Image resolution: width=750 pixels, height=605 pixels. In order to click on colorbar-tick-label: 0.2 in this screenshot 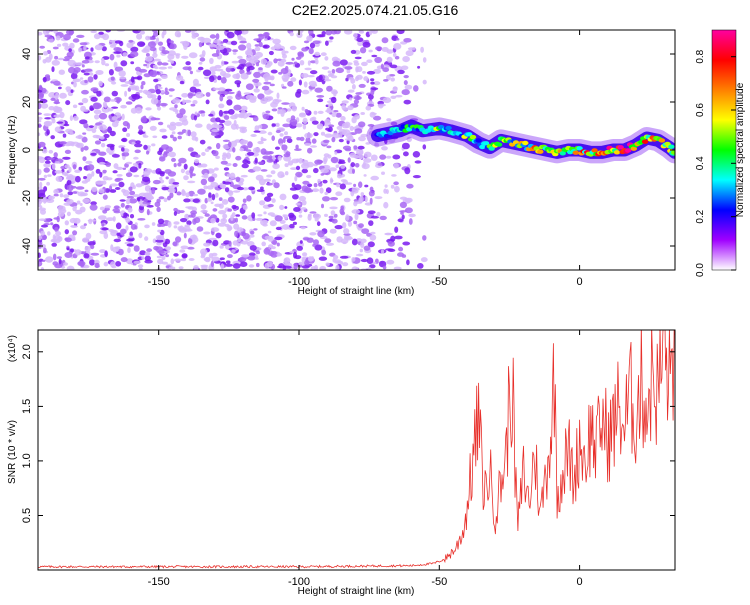, I will do `click(700, 216)`.